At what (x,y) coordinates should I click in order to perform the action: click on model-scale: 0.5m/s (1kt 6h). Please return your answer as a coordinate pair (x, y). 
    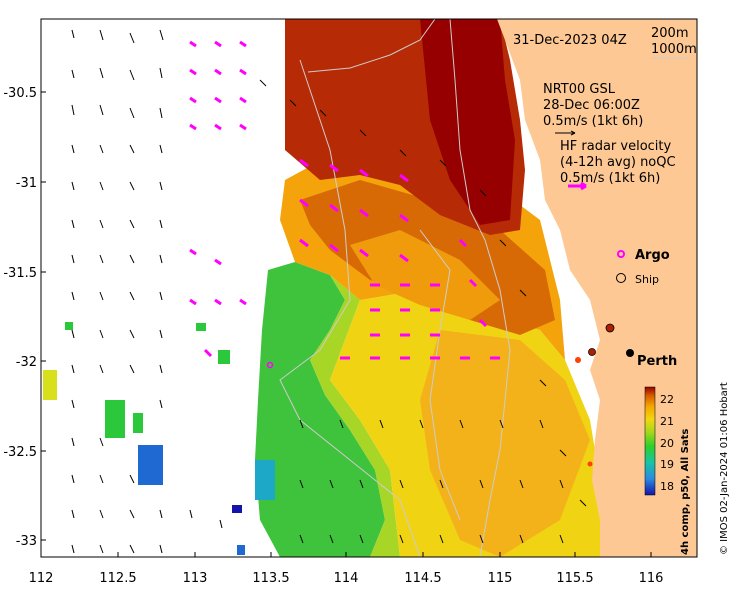
    Looking at the image, I should click on (593, 121).